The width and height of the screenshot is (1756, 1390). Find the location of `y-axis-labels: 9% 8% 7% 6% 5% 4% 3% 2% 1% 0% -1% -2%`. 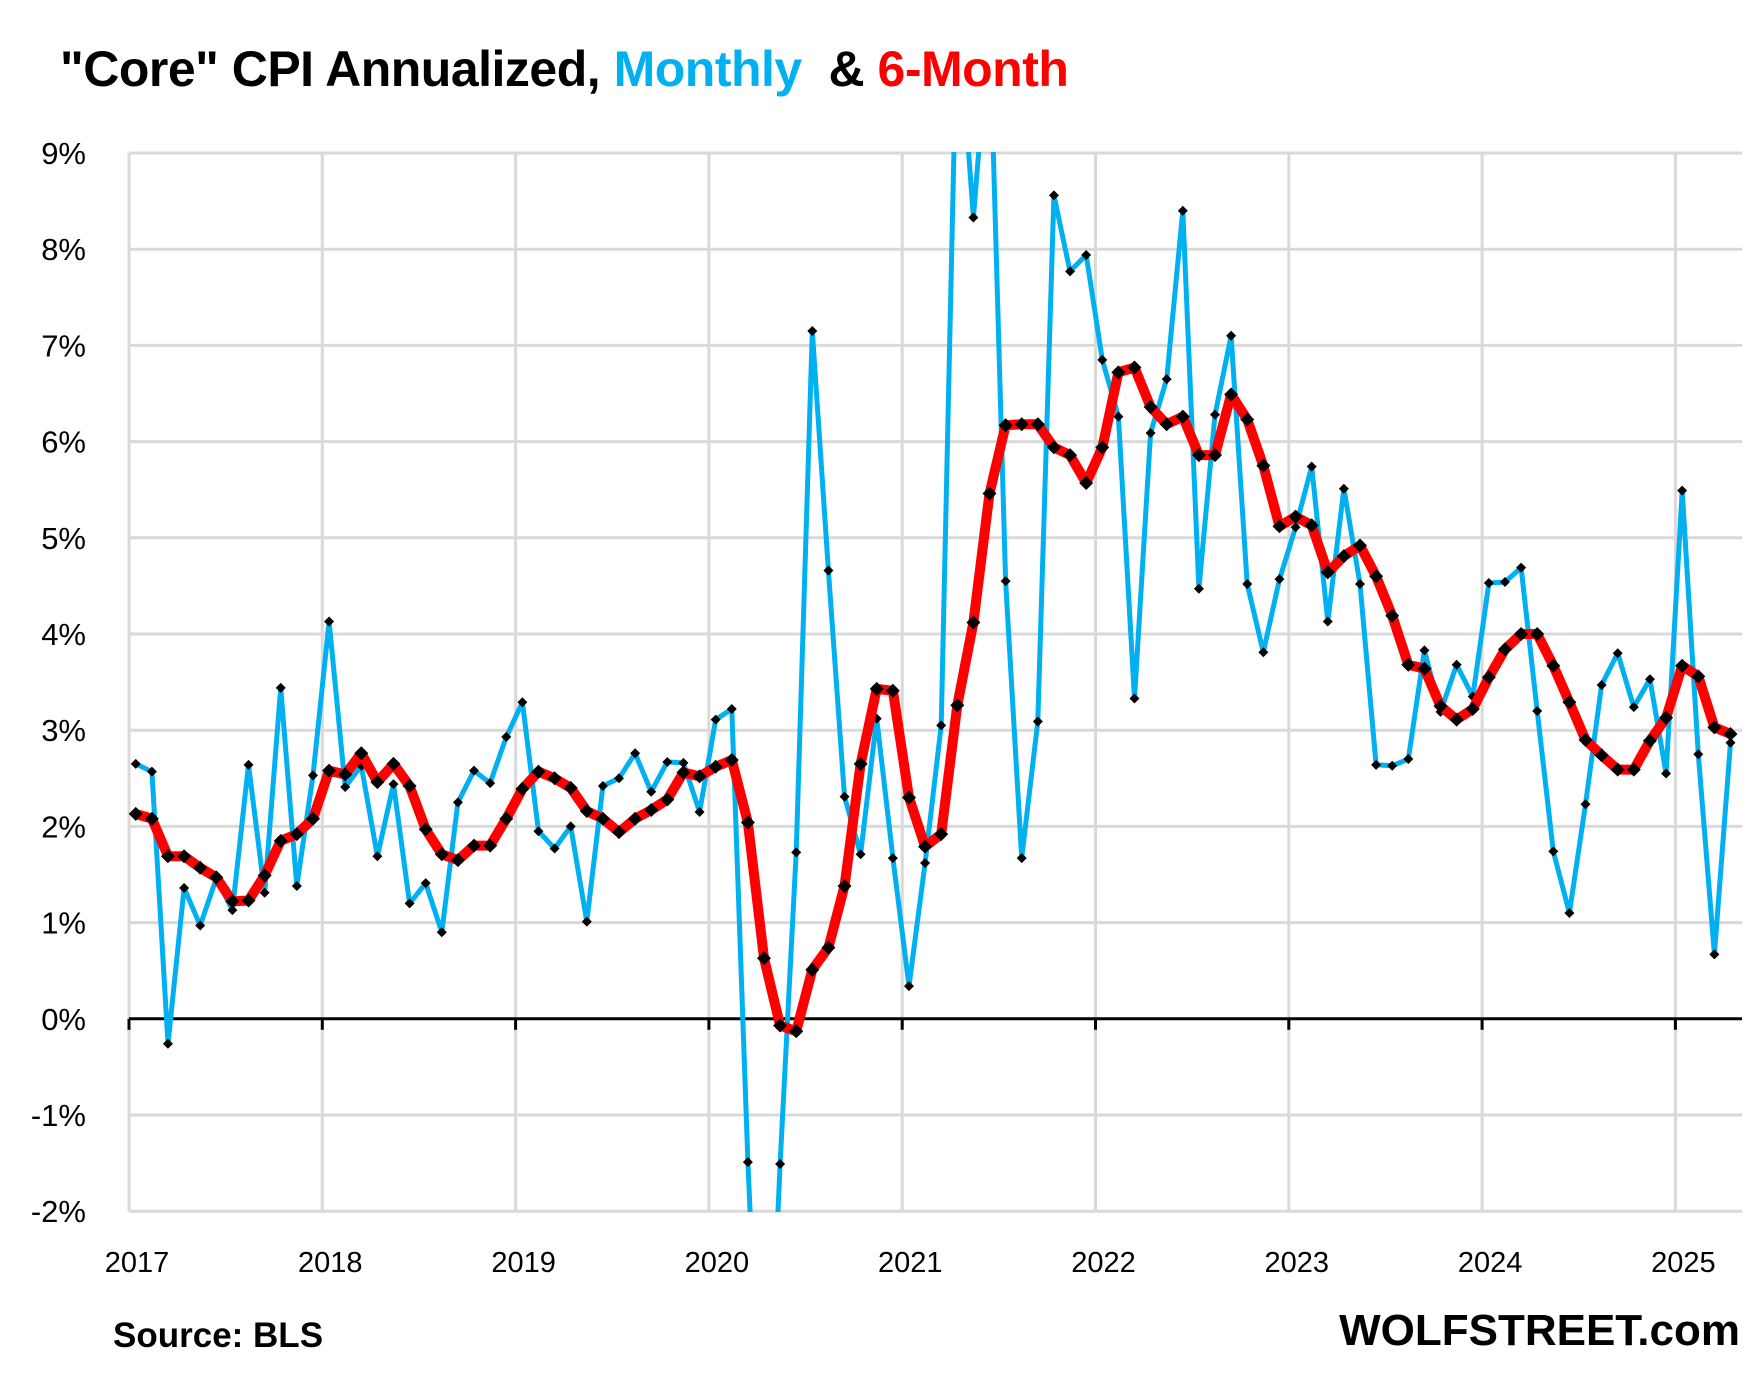

y-axis-labels: 9% 8% 7% 6% 5% 4% 3% 2% 1% 0% -1% -2% is located at coordinates (58, 682).